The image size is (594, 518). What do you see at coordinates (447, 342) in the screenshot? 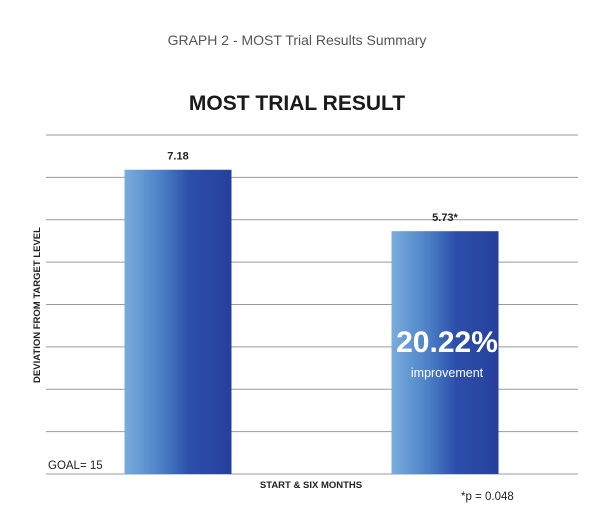
I see `improvement-percent: 20.22%` at bounding box center [447, 342].